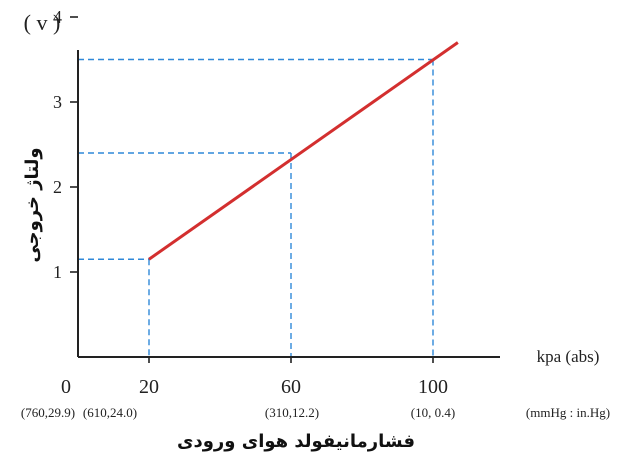 Image resolution: width=628 pixels, height=457 pixels. I want to click on x-axis-title: فشارمانیفولد هوای ورودی, so click(296, 441).